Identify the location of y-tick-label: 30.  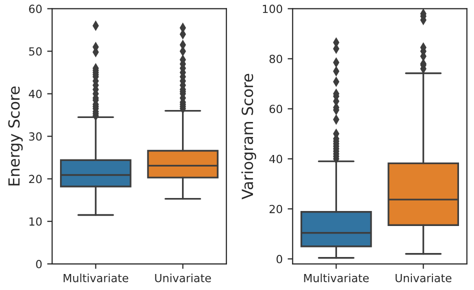
(35, 136).